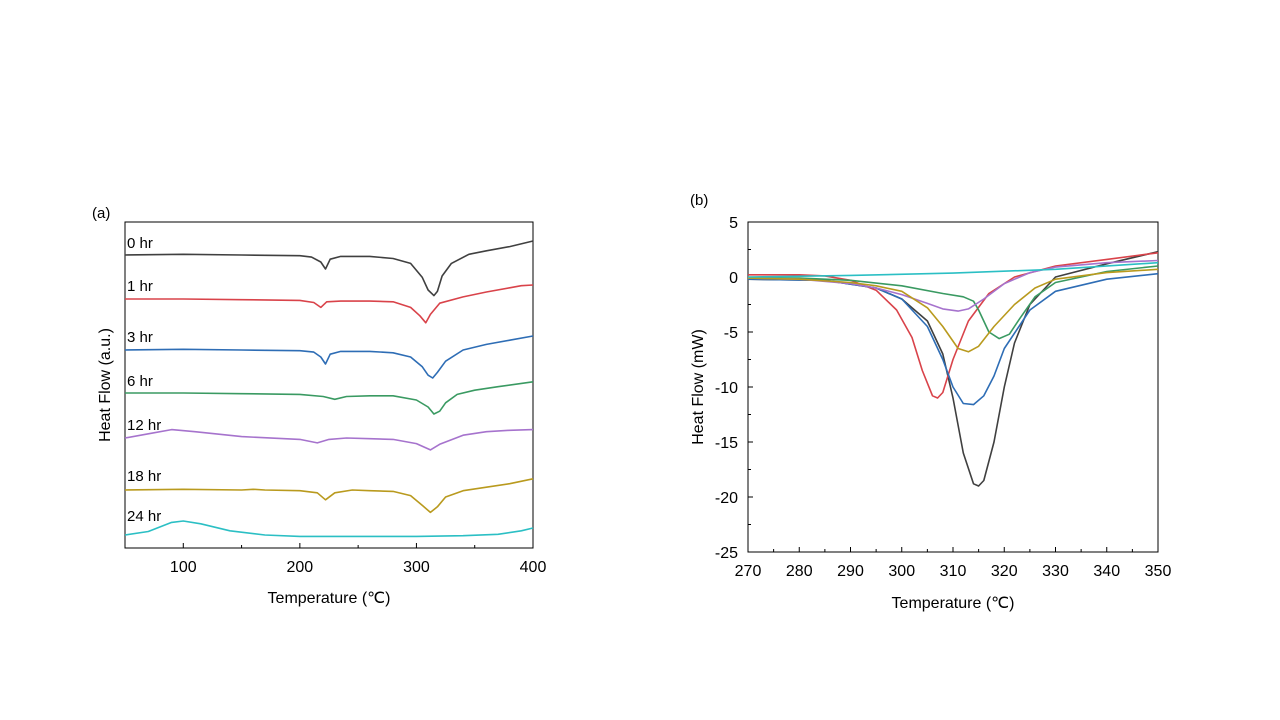 Image resolution: width=1280 pixels, height=720 pixels. I want to click on panel-a-x-tick-label-100: 100, so click(183, 567).